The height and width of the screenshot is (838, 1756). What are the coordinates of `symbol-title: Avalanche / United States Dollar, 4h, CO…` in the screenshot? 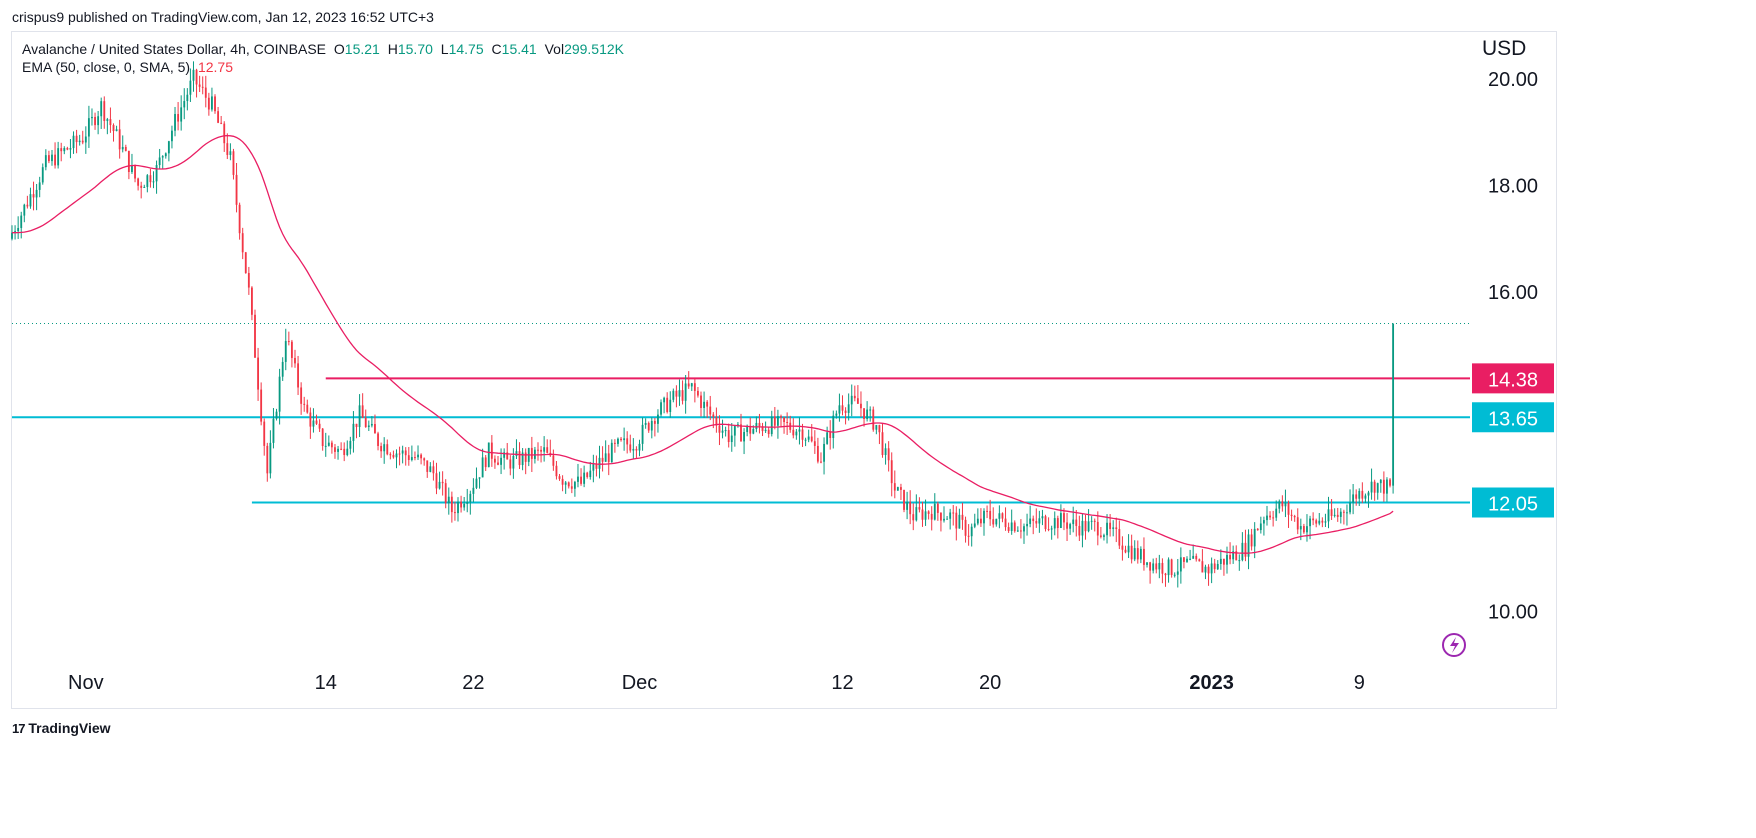 It's located at (174, 49).